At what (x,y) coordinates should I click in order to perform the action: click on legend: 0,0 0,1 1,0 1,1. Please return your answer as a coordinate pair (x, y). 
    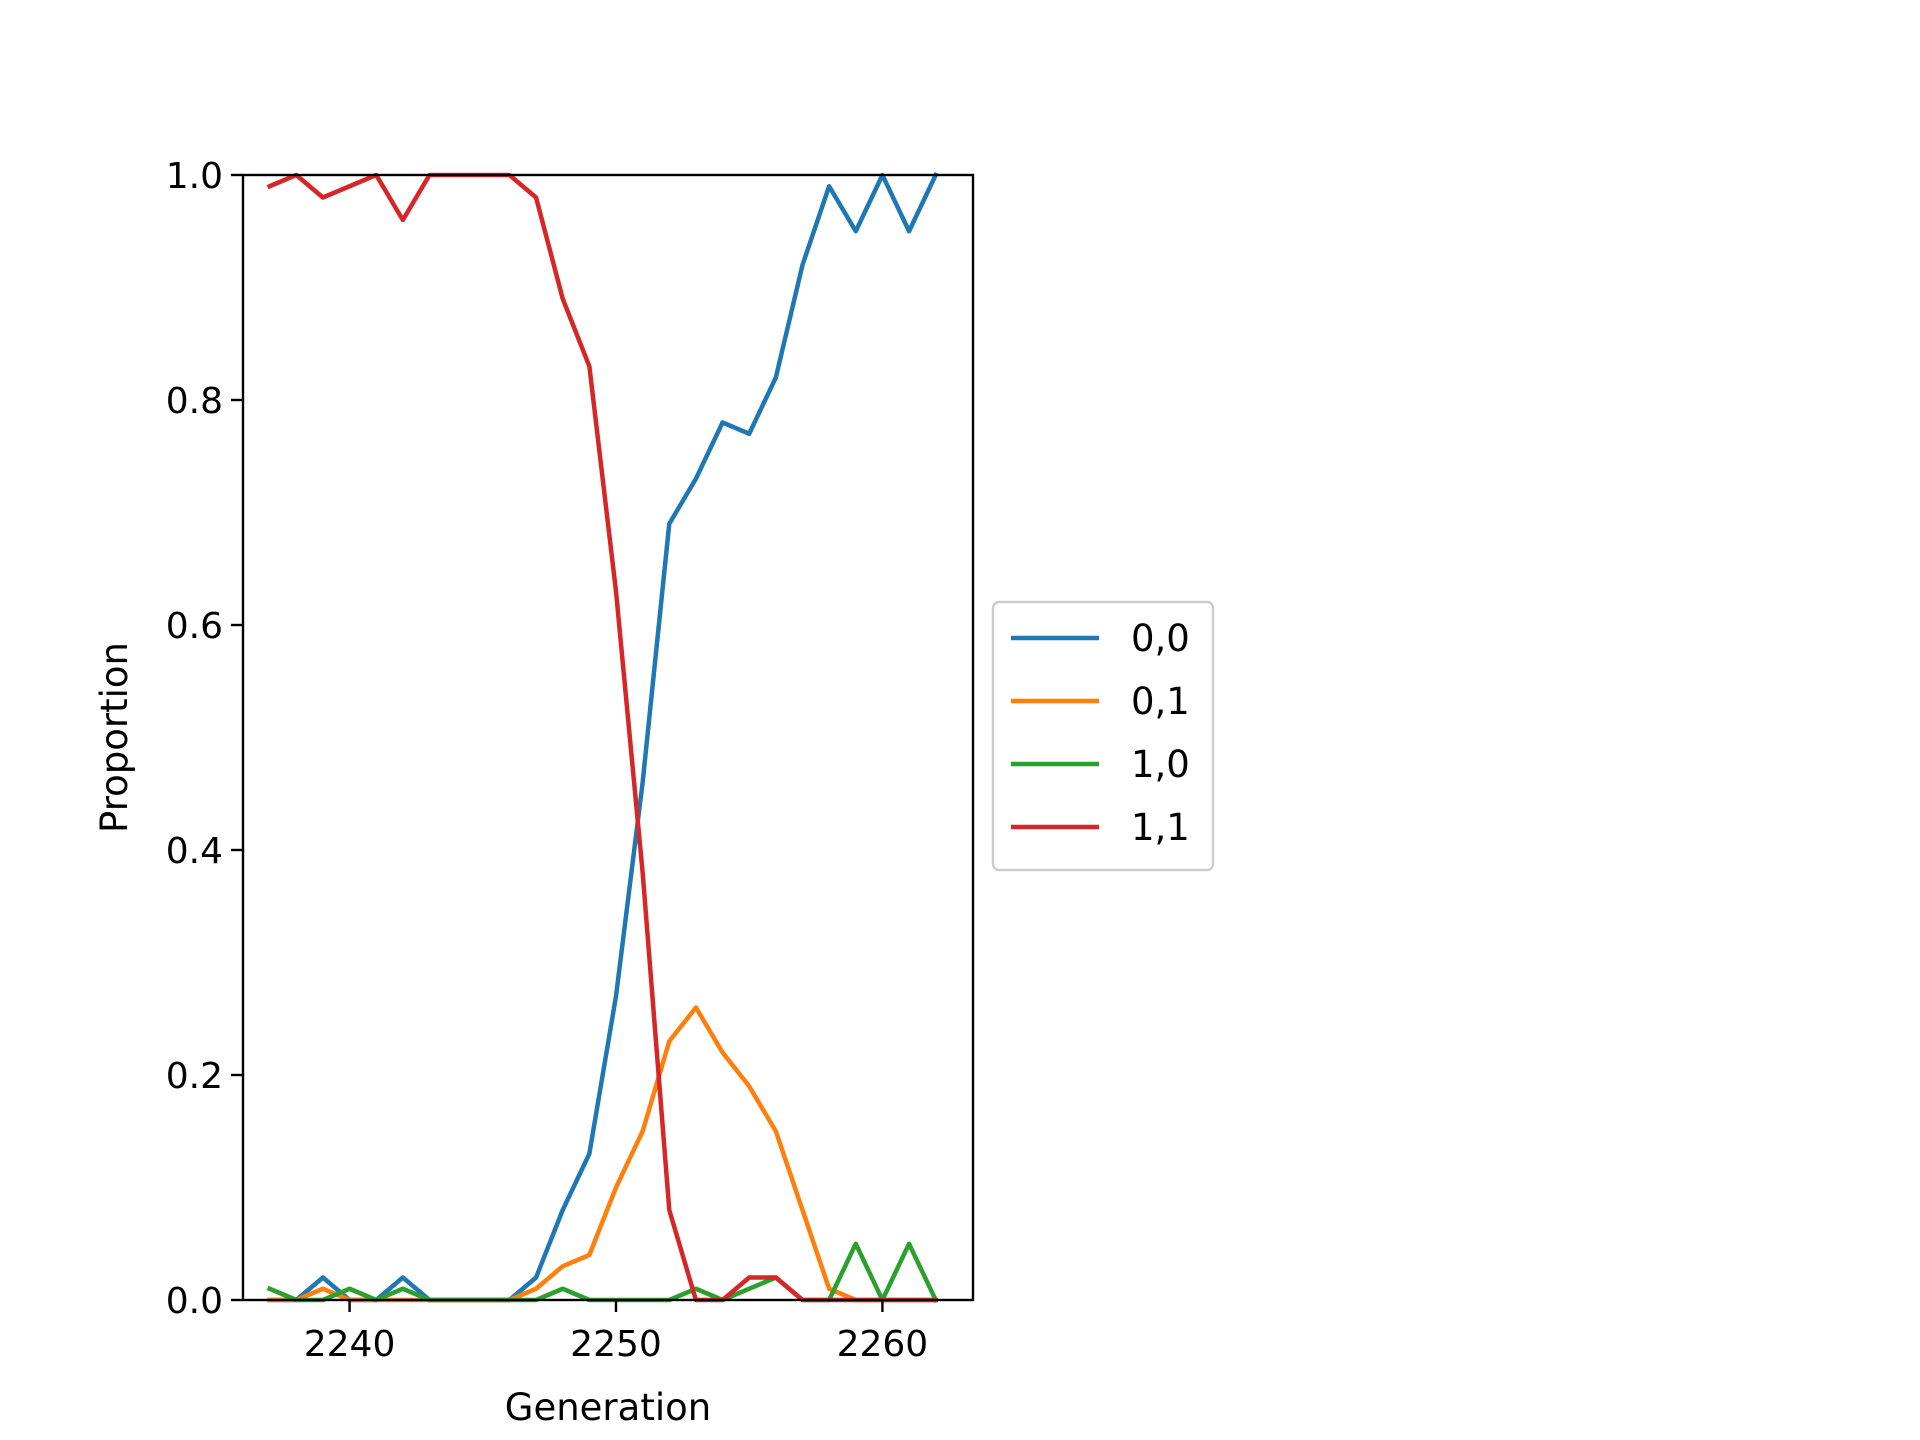
    Looking at the image, I should click on (1103, 736).